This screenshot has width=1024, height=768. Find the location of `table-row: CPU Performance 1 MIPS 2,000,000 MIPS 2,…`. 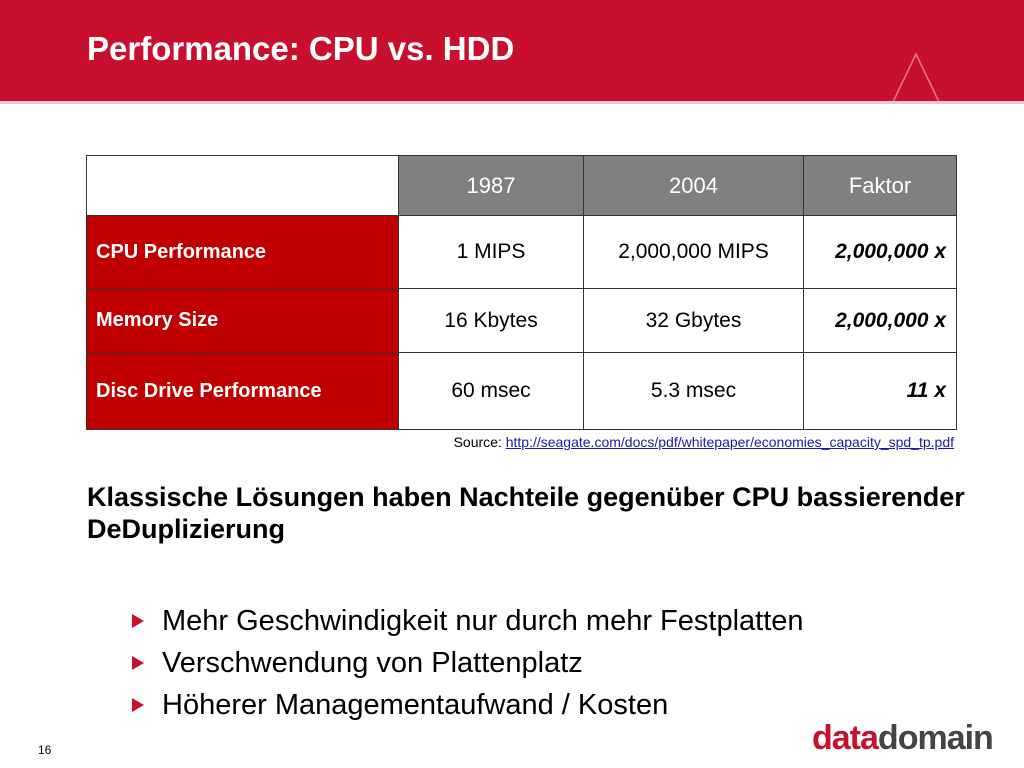

table-row: CPU Performance 1 MIPS 2,000,000 MIPS 2,… is located at coordinates (521, 252).